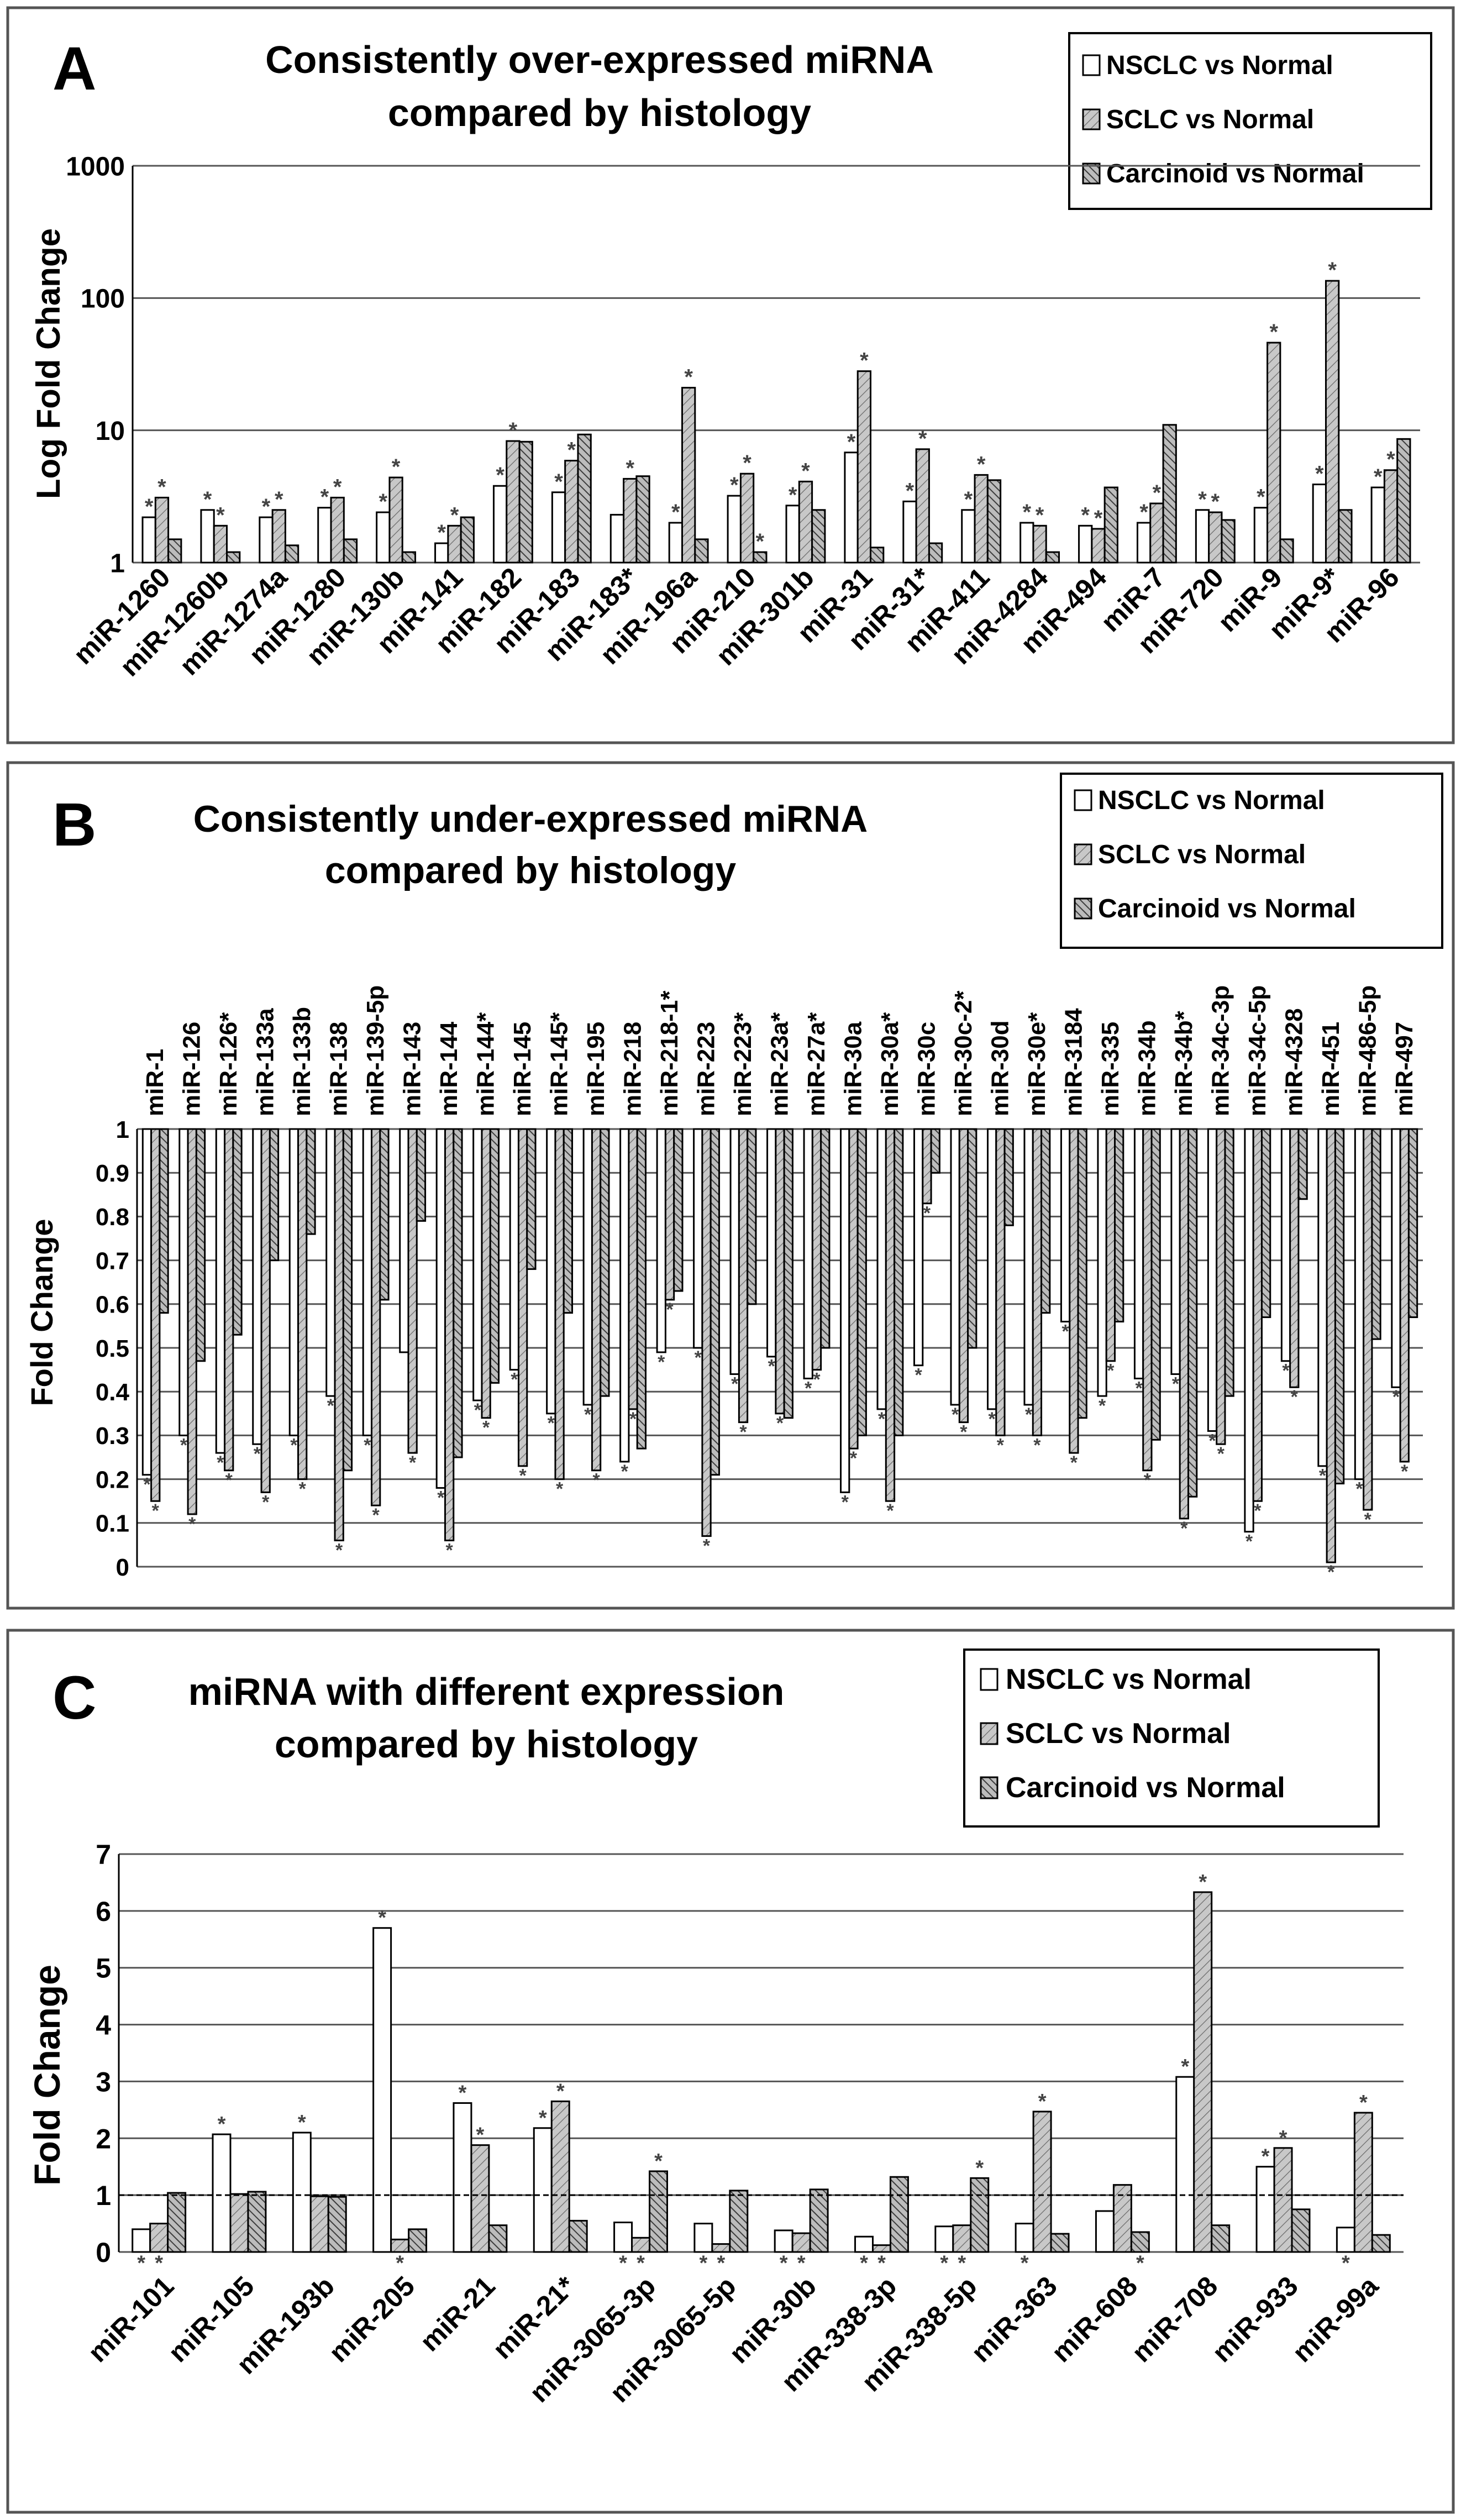 This screenshot has width=1461, height=2520. What do you see at coordinates (486, 1064) in the screenshot?
I see `category-label: miR-144*` at bounding box center [486, 1064].